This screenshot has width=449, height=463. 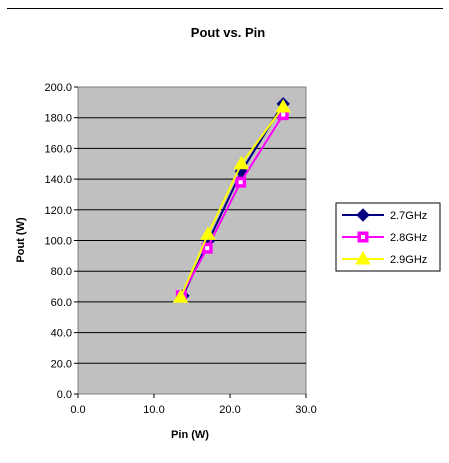 What do you see at coordinates (225, 8) in the screenshot?
I see `top-divider-line` at bounding box center [225, 8].